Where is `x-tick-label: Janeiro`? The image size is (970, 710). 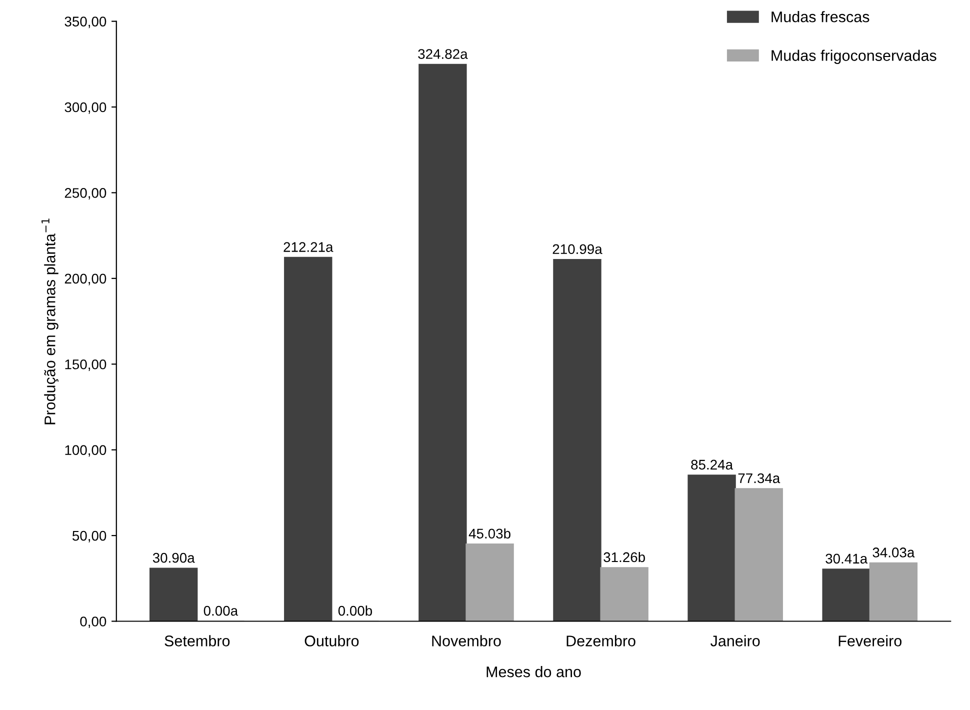 x-tick-label: Janeiro is located at coordinates (735, 640).